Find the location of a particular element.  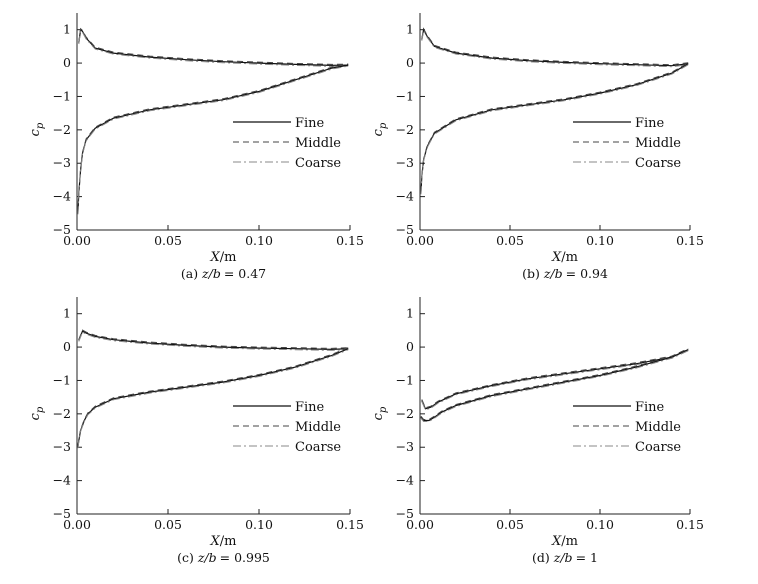

caption-value: = 0.995 is located at coordinates (245, 557).